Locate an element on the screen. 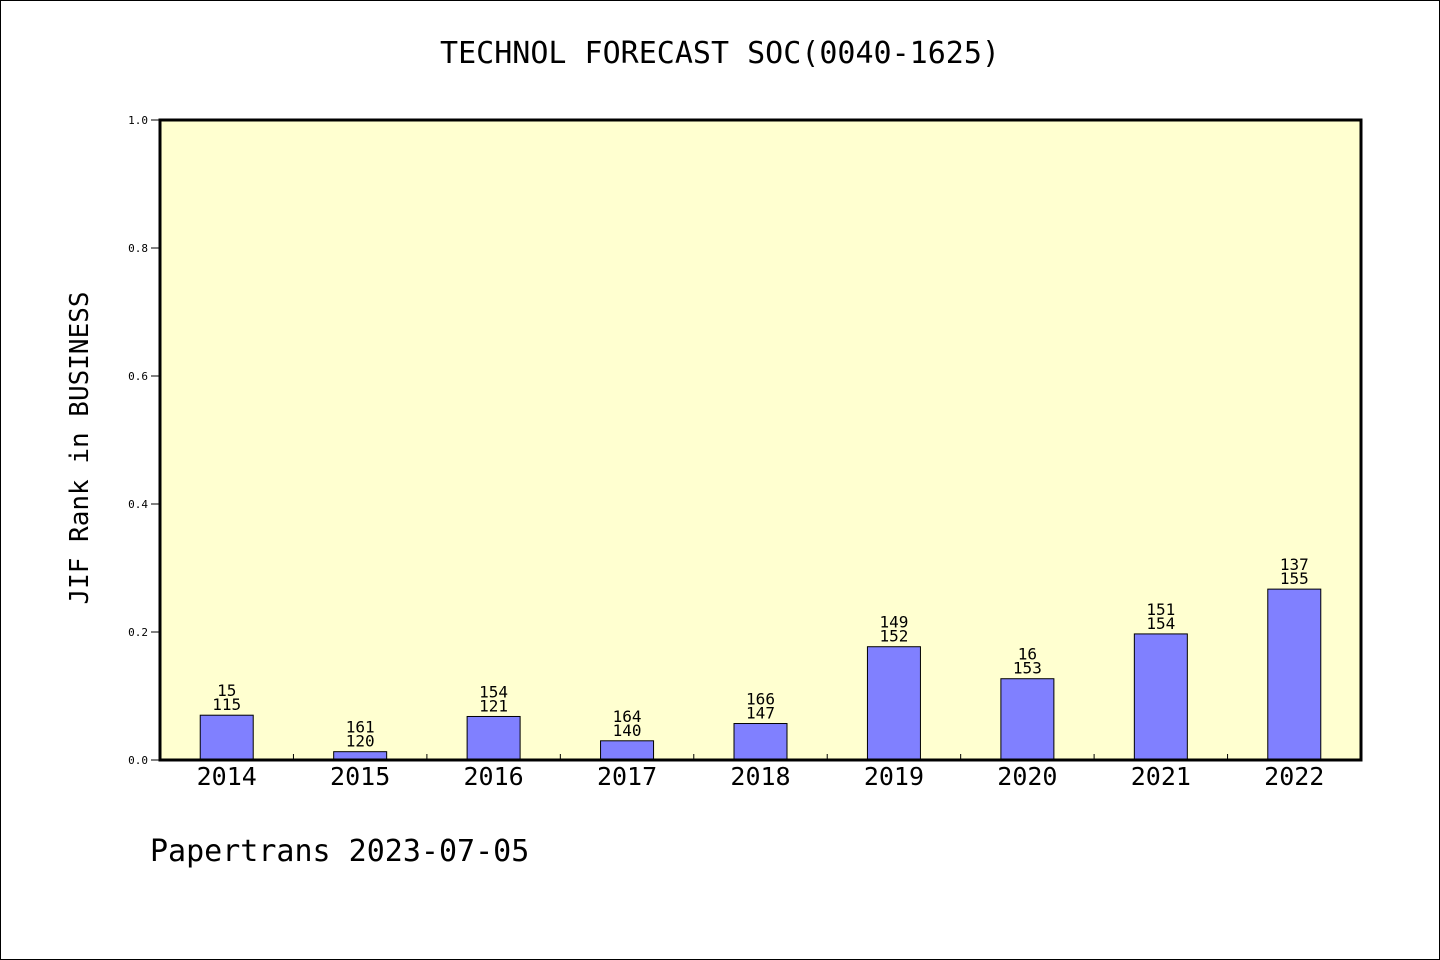  x-tick-label: 2015 is located at coordinates (360, 776).